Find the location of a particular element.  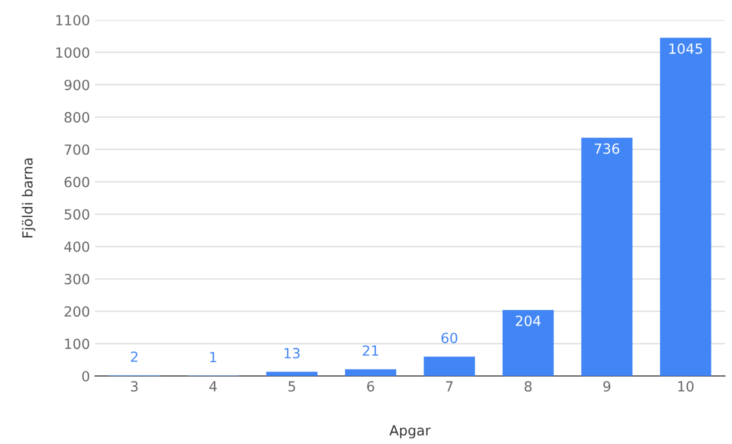

data-label: 1 is located at coordinates (213, 357).